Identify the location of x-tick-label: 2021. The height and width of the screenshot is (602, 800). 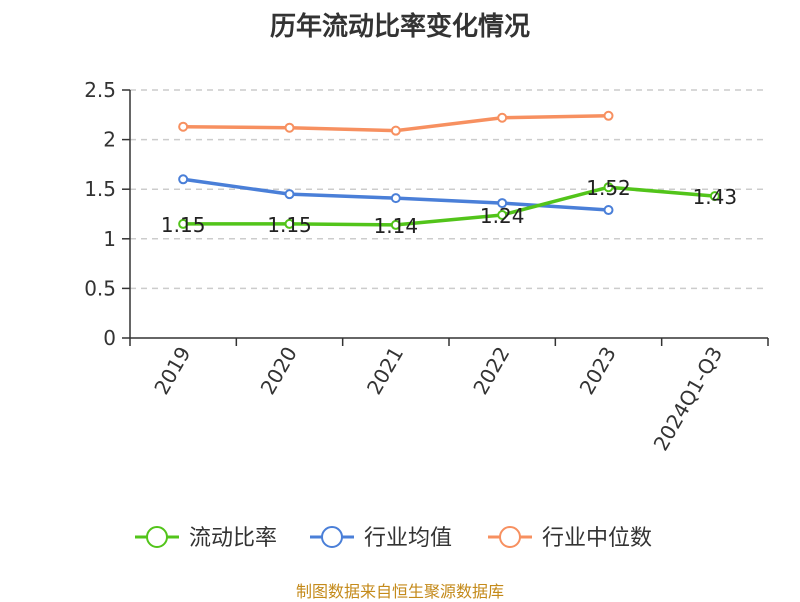
(385, 371).